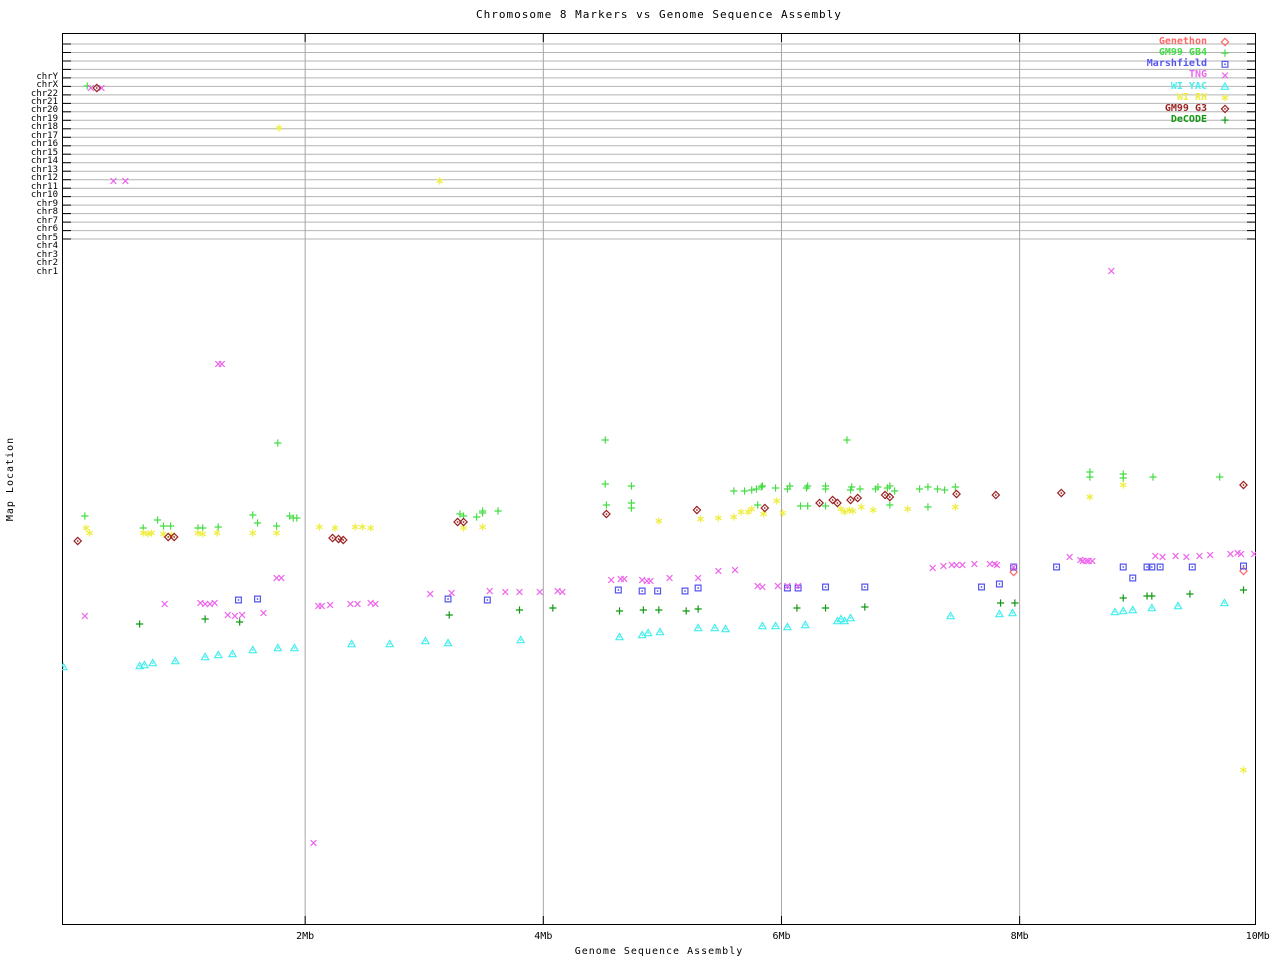 Image resolution: width=1280 pixels, height=960 pixels. Describe the element at coordinates (1191, 97) in the screenshot. I see `legend-item-wi-rh: WI RH` at that location.